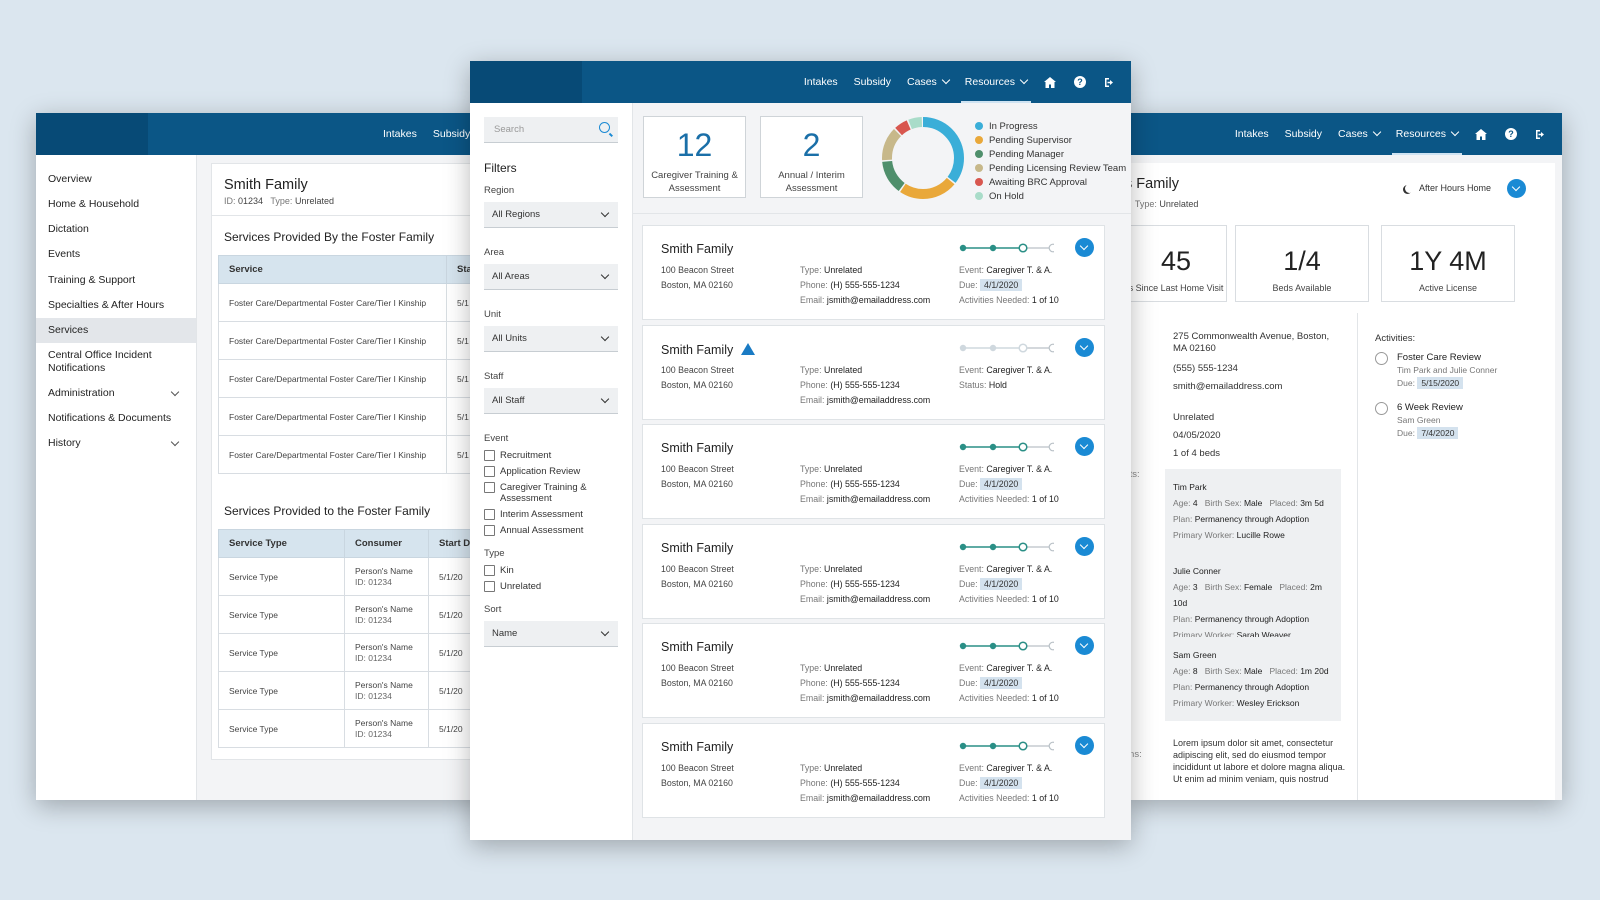  I want to click on kpi-annual-interim: 2 Annual / Interim Assessment, so click(811, 157).